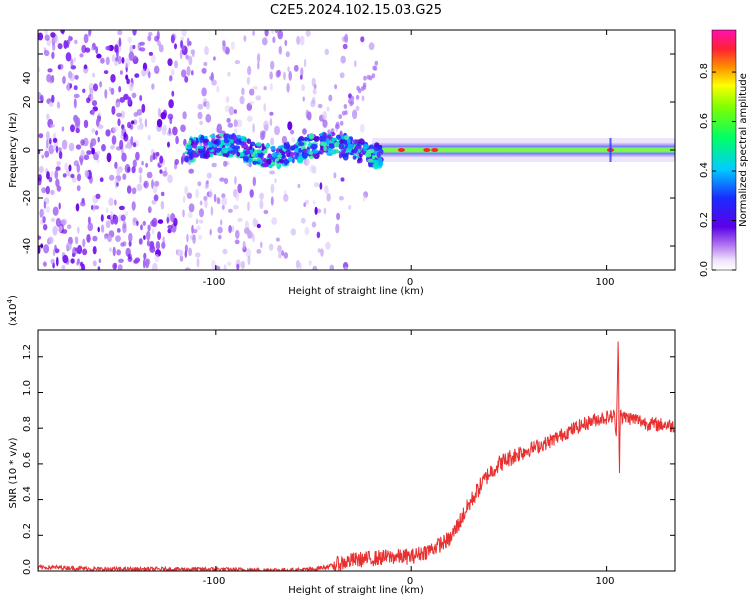  What do you see at coordinates (604, 282) in the screenshot?
I see `spectrogram-xtick-label: 100` at bounding box center [604, 282].